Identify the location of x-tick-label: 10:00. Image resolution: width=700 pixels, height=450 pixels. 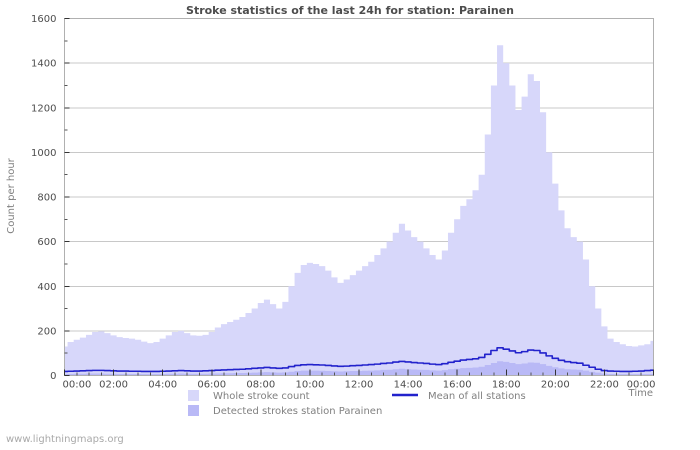
(310, 385).